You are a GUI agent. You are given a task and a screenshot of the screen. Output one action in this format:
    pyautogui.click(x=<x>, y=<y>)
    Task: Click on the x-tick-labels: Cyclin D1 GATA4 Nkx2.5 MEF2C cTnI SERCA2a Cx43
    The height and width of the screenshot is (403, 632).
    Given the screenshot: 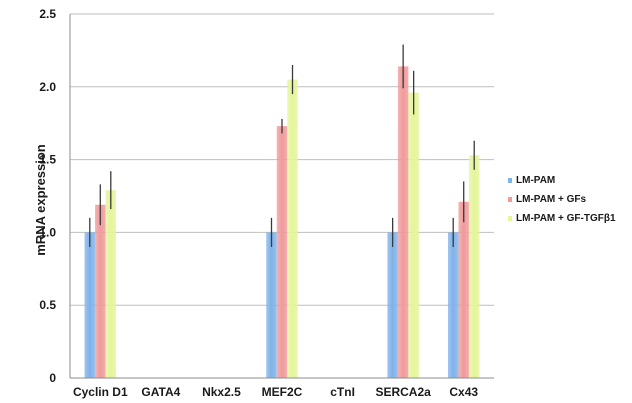 What is the action you would take?
    pyautogui.click(x=275, y=392)
    